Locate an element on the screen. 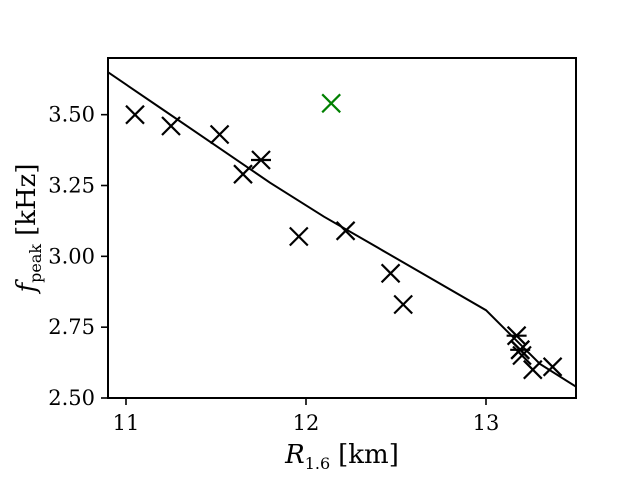 The height and width of the screenshot is (480, 640). x-marker-s0-p11 is located at coordinates (552, 367).